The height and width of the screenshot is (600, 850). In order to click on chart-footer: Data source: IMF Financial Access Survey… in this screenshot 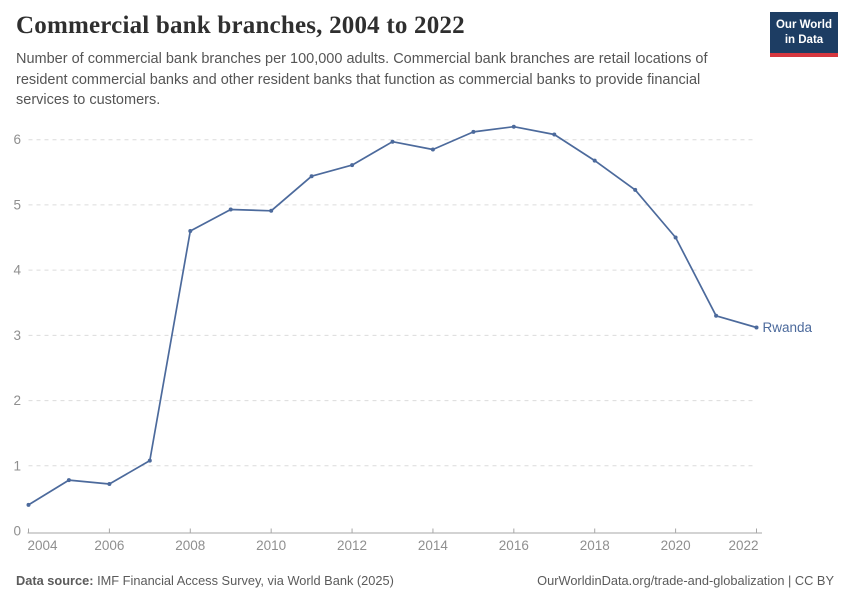, I will do `click(425, 580)`.